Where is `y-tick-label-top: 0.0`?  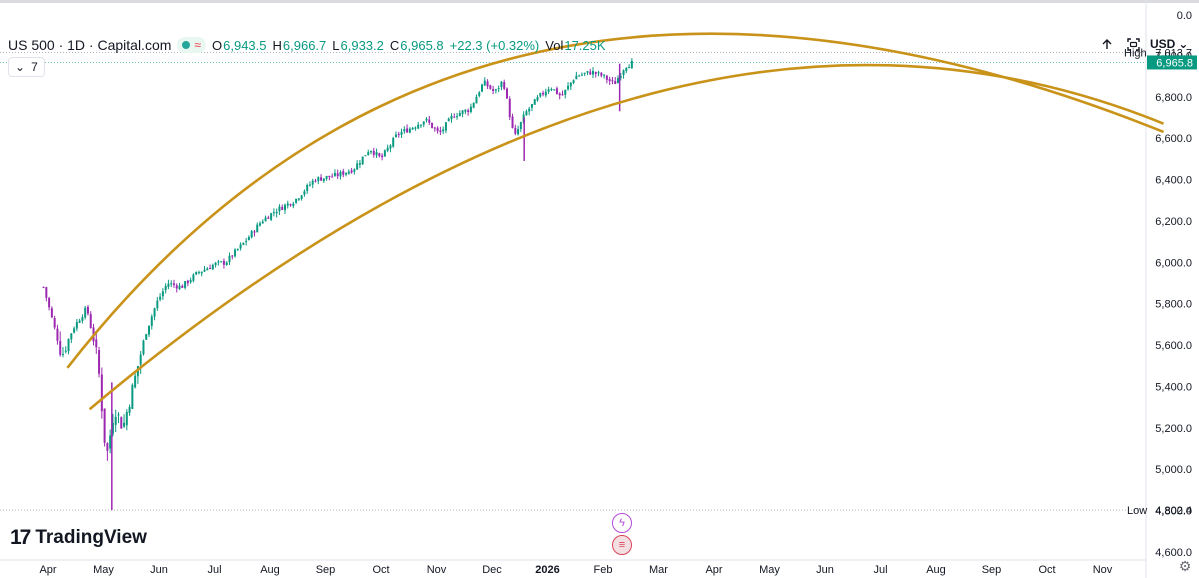 y-tick-label-top: 0.0 is located at coordinates (1184, 16).